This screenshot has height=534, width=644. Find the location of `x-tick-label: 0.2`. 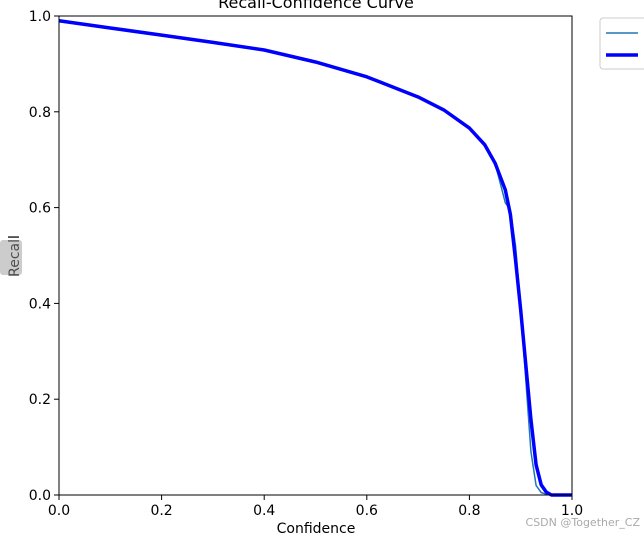

x-tick-label: 0.2 is located at coordinates (161, 511).